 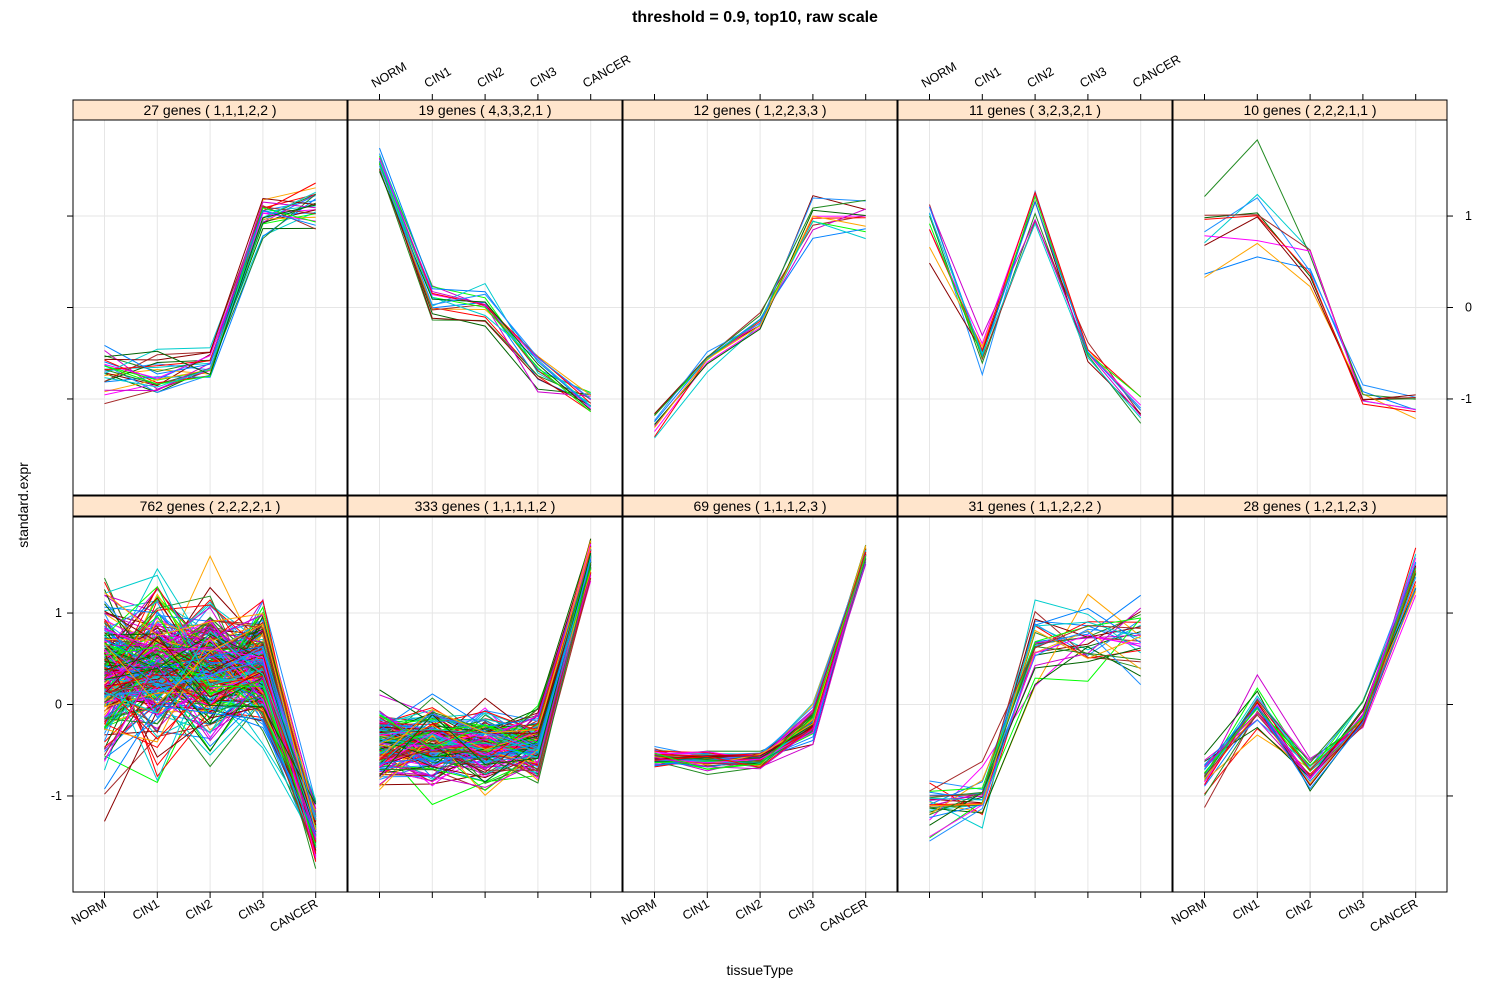 I want to click on panel-strip-label: 11 genes ( 3,2,3,2,1 ), so click(x=1035, y=110).